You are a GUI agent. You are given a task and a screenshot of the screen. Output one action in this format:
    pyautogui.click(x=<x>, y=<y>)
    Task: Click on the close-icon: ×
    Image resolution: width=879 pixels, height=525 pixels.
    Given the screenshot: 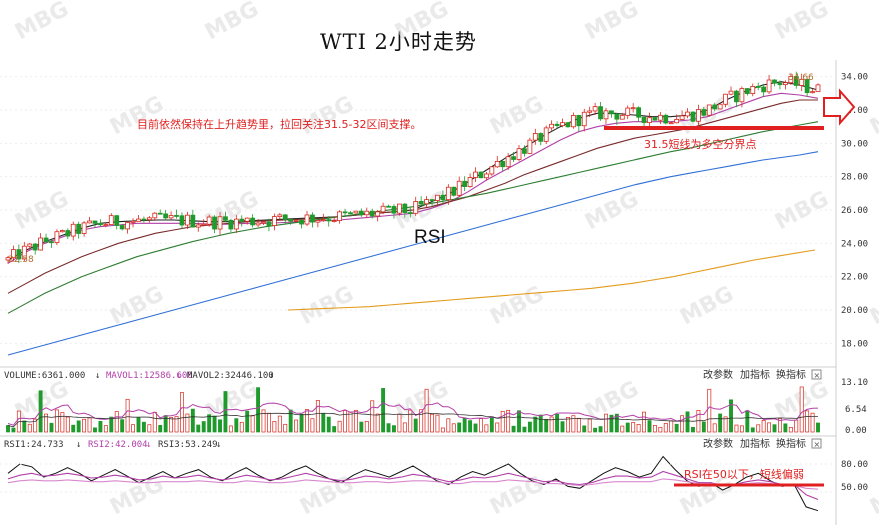 What is the action you would take?
    pyautogui.click(x=817, y=444)
    